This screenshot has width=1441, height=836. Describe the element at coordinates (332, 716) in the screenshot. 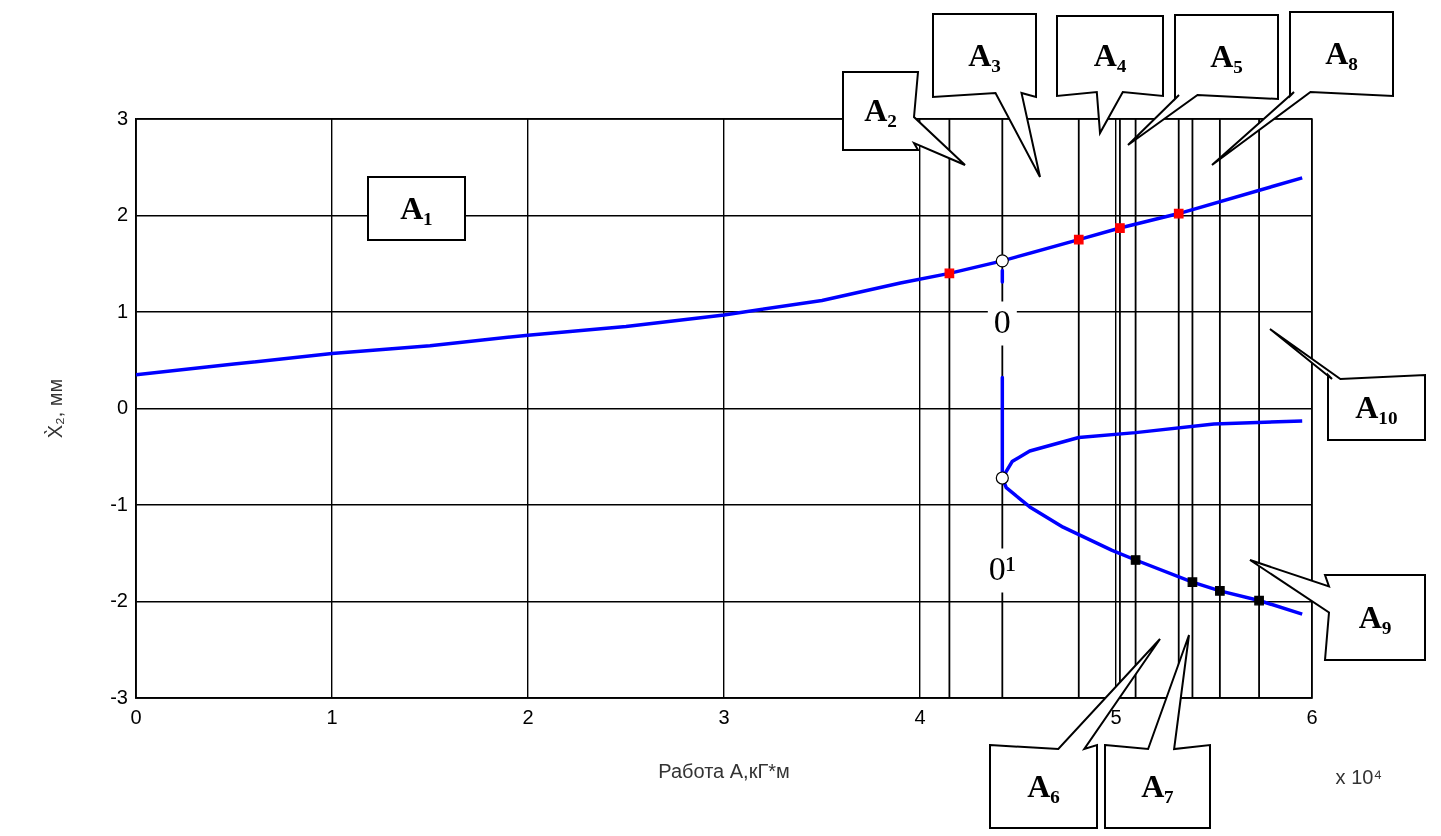

I see `x-tick-label: 1` at that location.